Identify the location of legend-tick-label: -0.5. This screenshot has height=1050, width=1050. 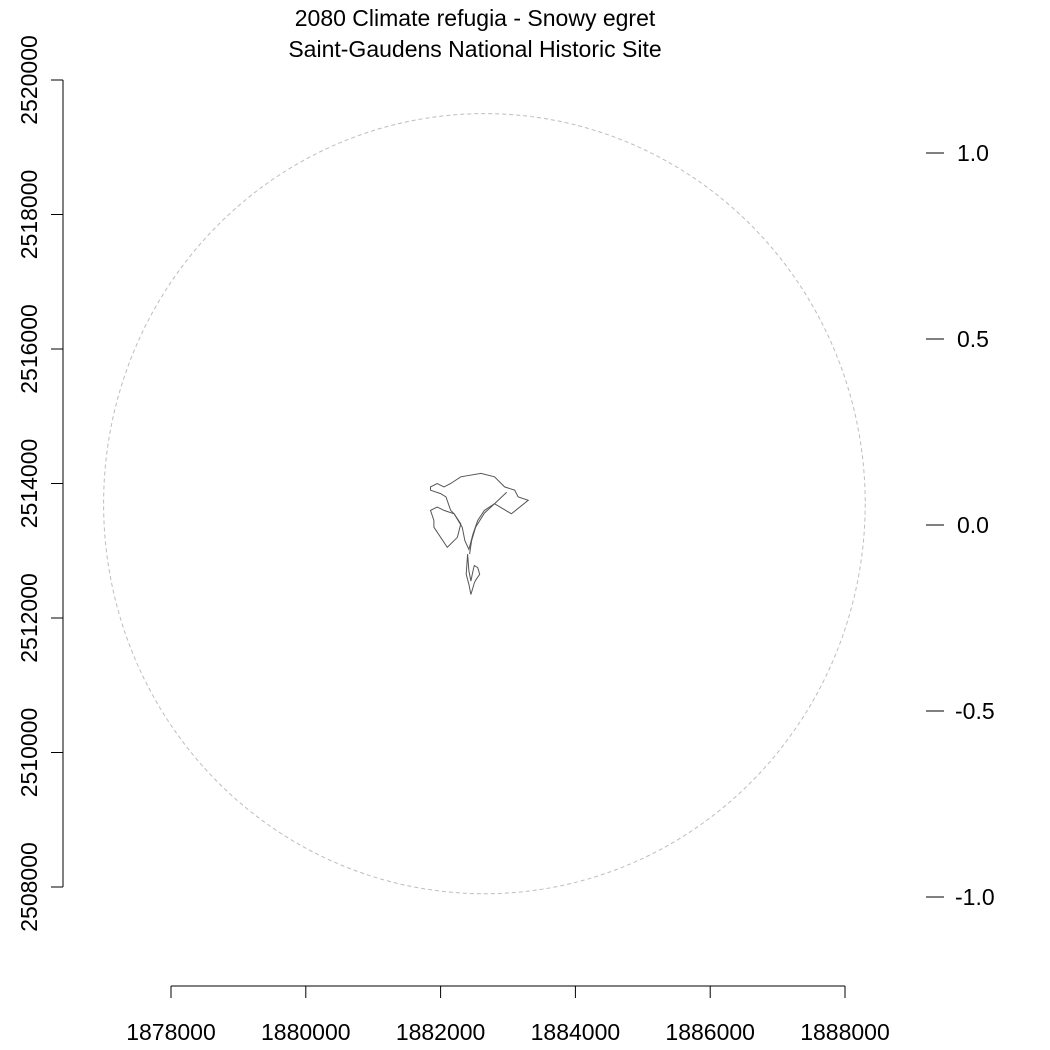
(975, 711).